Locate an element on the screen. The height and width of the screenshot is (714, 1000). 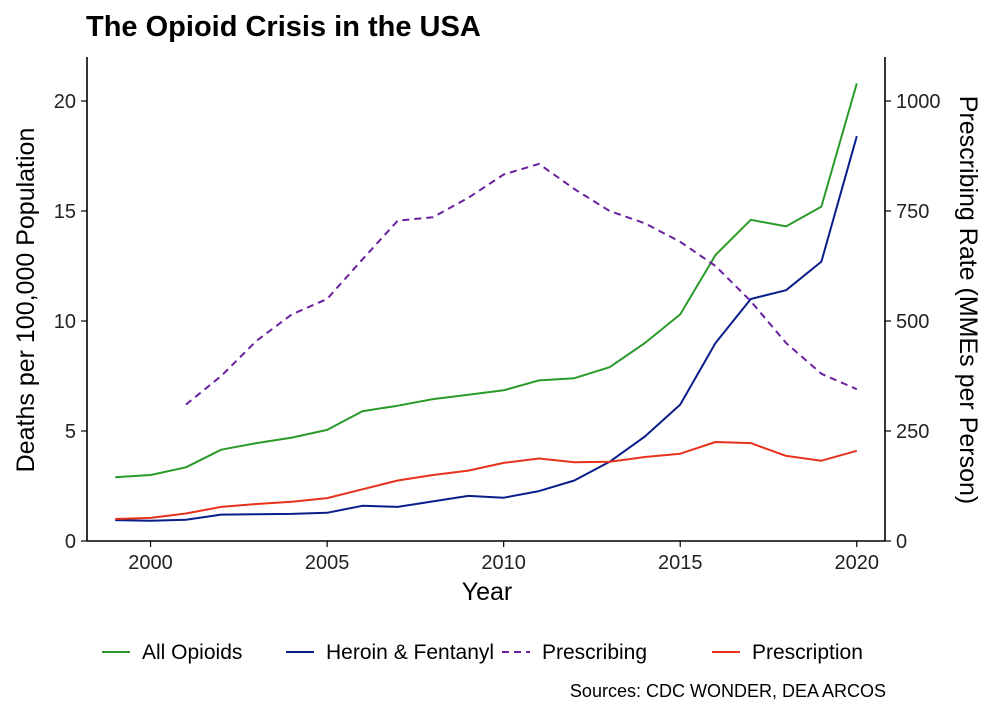
x-tick-label: 2020 is located at coordinates (857, 563).